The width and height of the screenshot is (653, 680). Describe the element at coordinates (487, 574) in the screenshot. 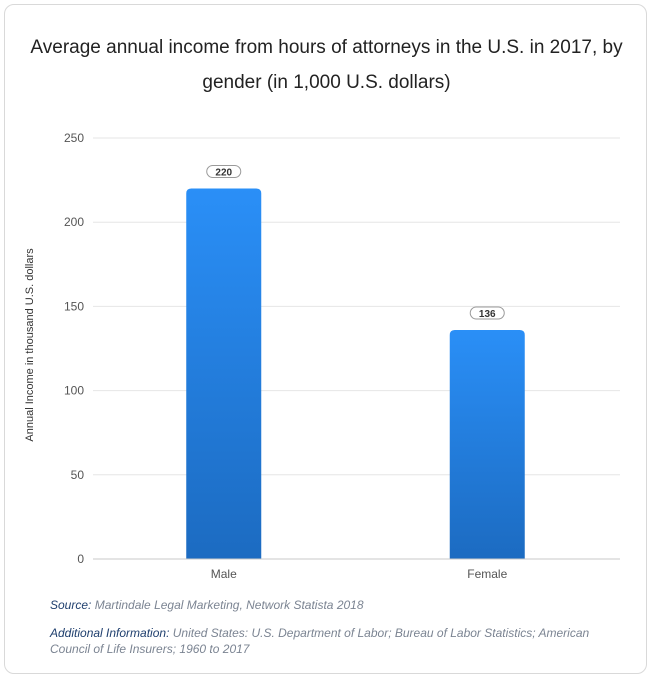

I see `x-tick-label: Female` at that location.